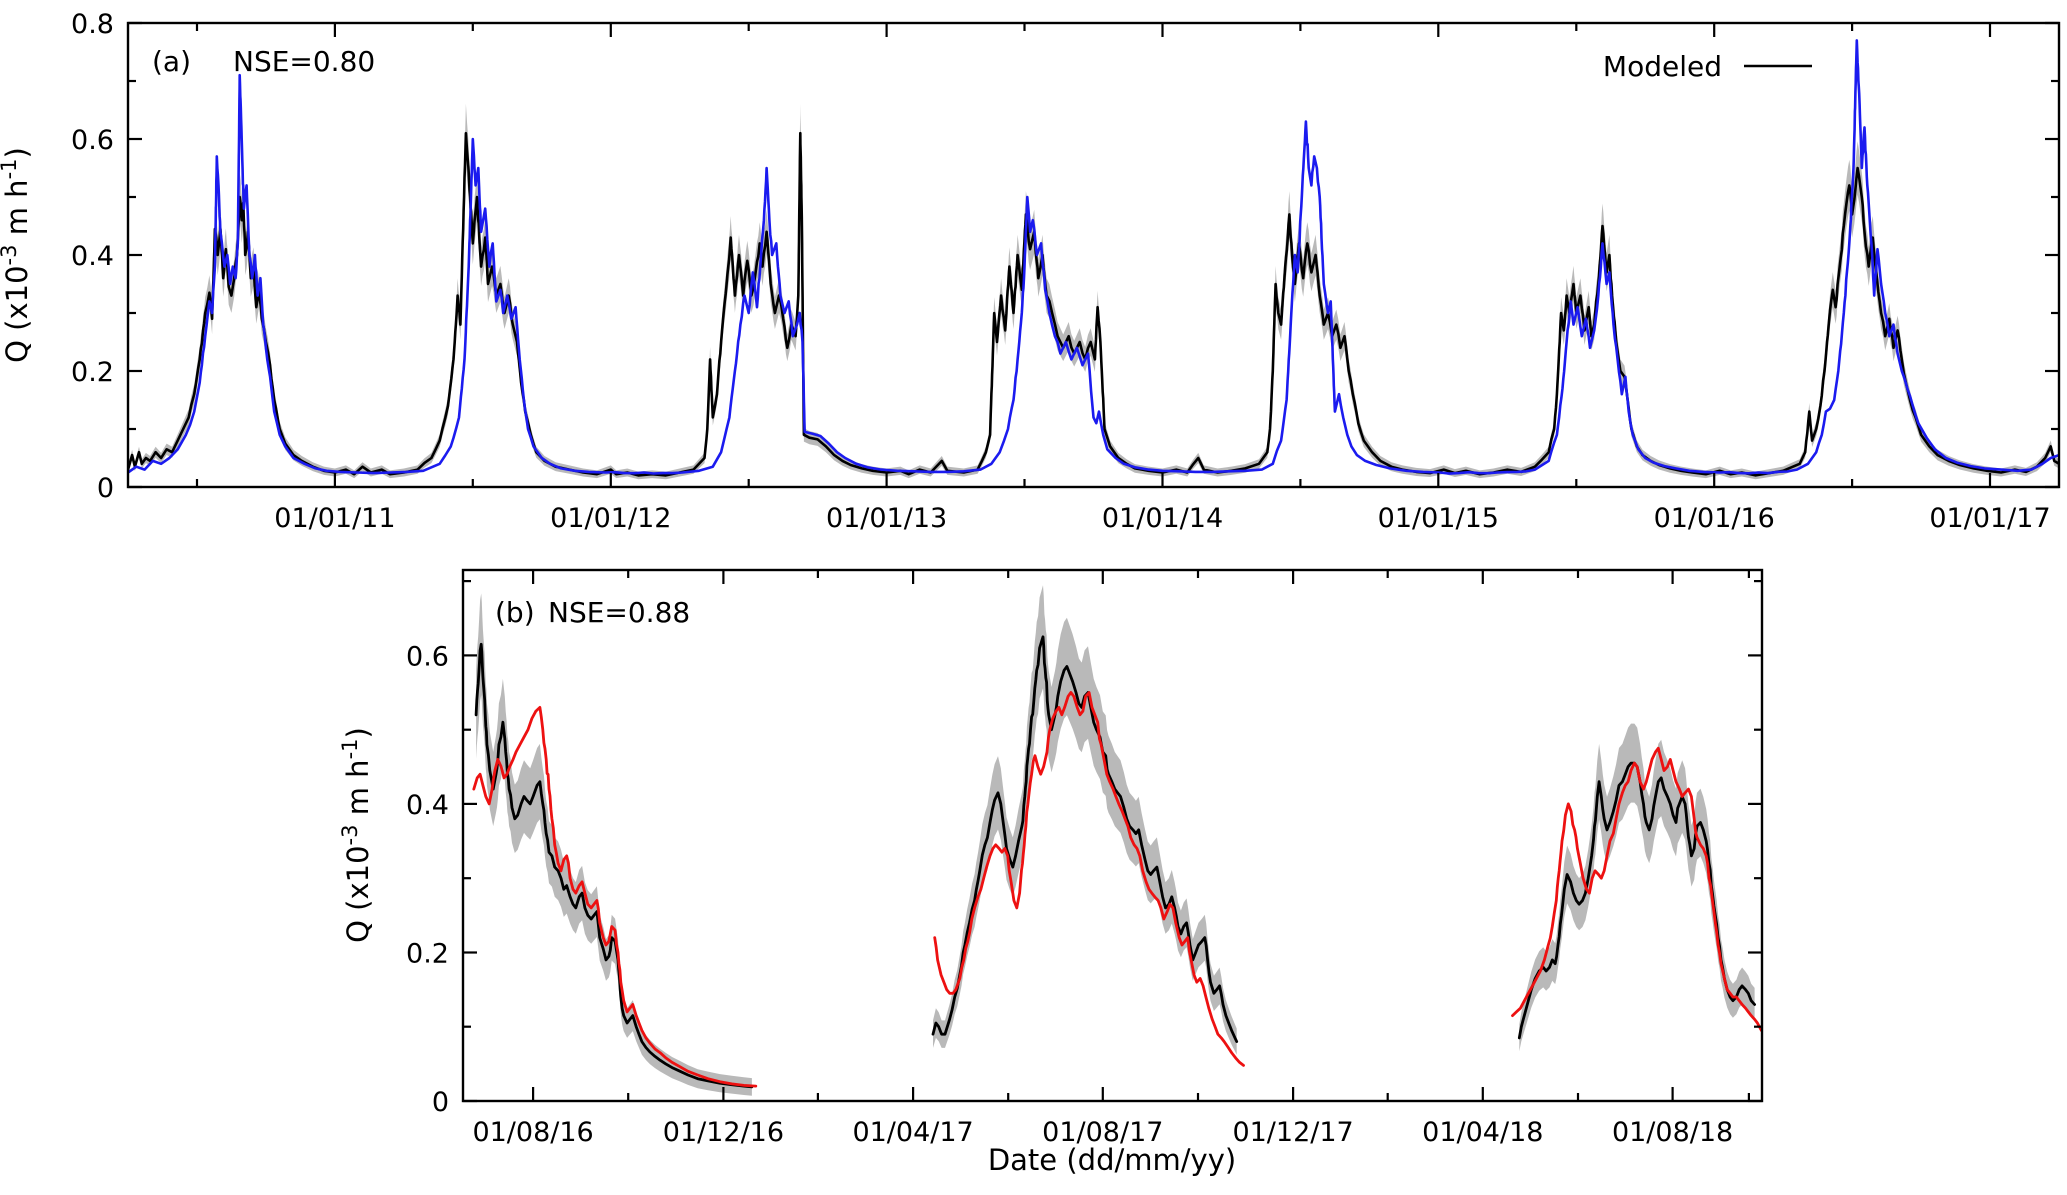 This screenshot has width=2067, height=1195. I want to click on x-tick-label: 01/01/12, so click(610, 518).